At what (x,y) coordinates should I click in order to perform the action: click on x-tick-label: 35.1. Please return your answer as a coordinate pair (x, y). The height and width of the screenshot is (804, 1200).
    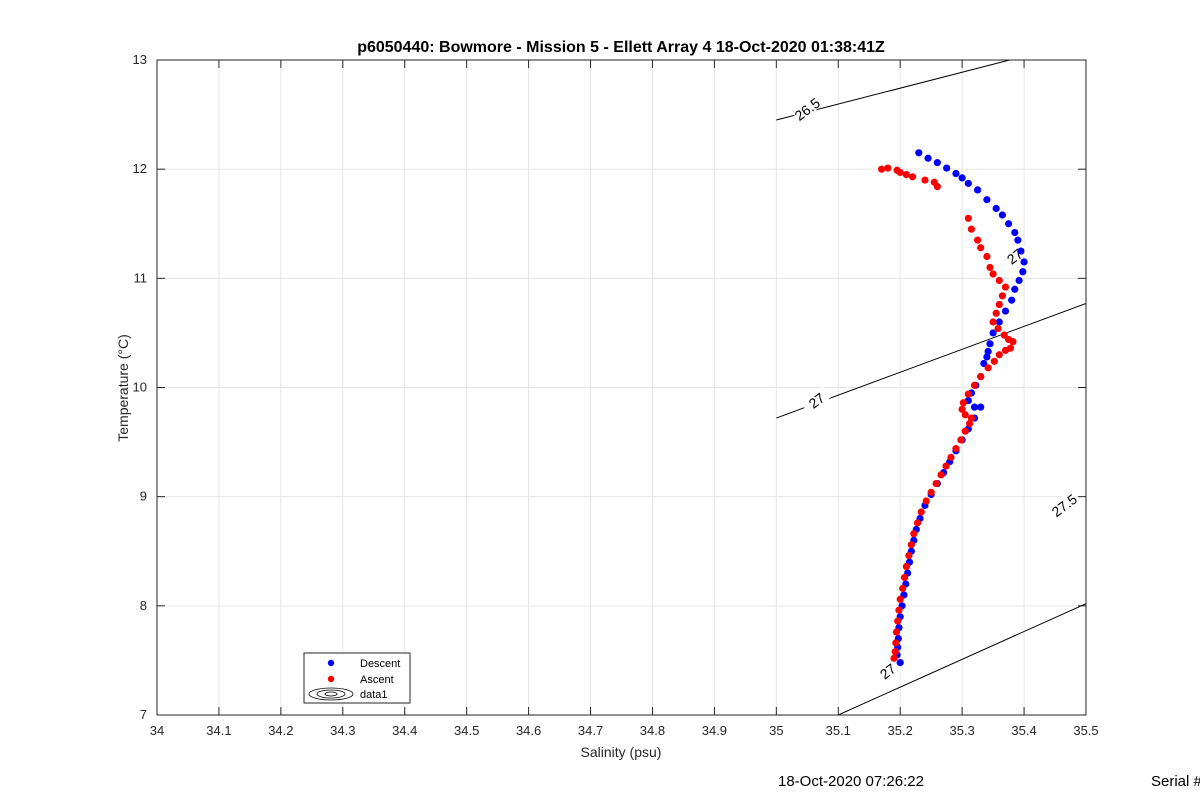
    Looking at the image, I should click on (838, 730).